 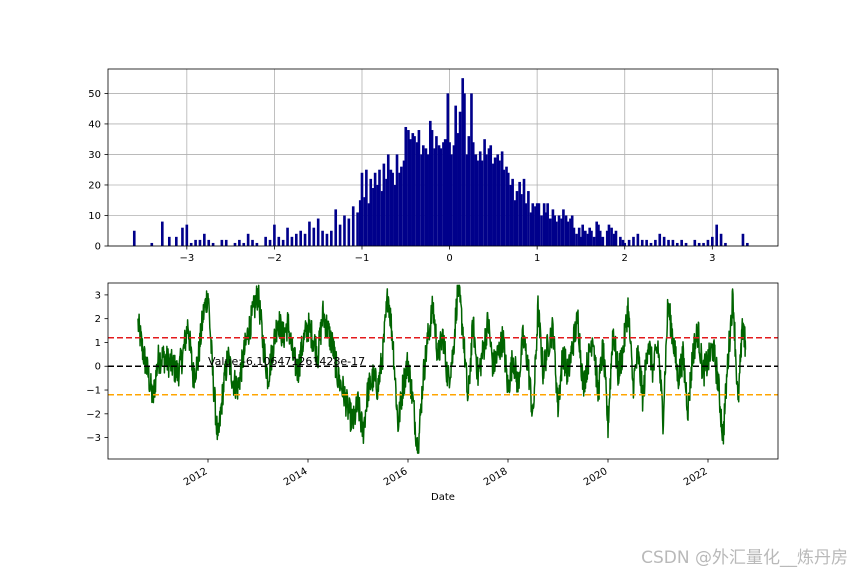 What do you see at coordinates (186, 258) in the screenshot?
I see `hist-xtick-label: −3` at bounding box center [186, 258].